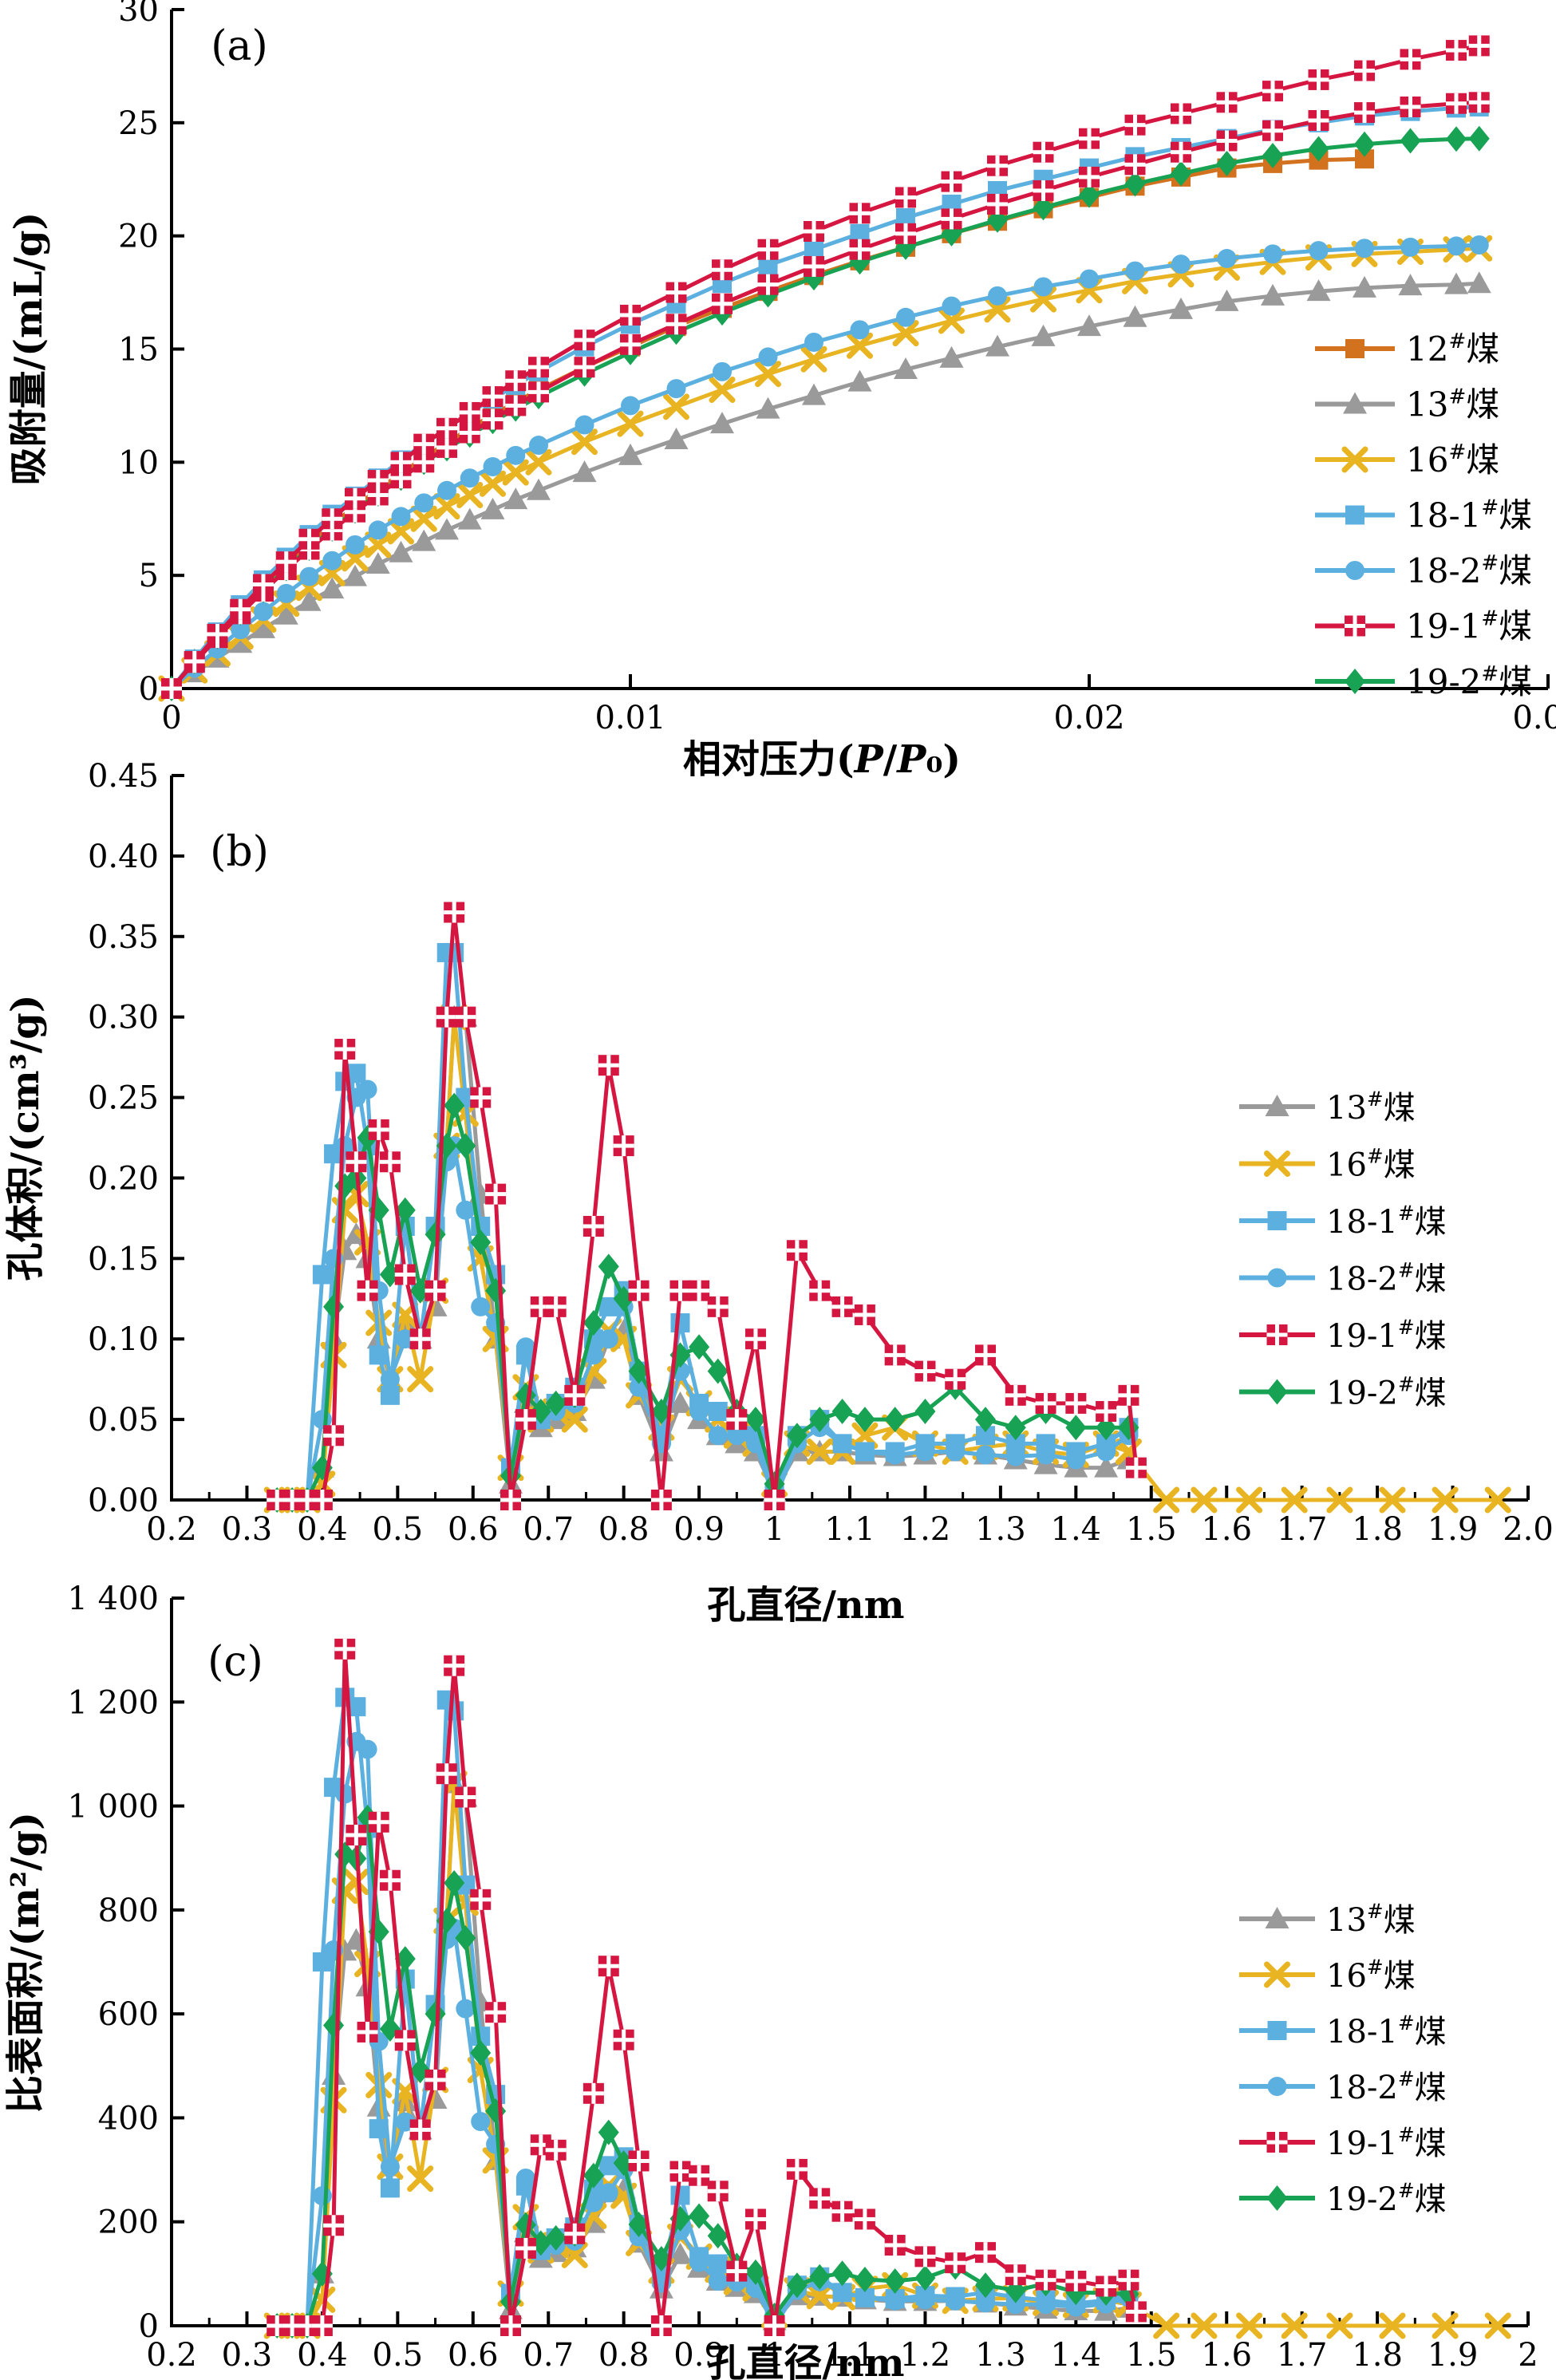 The image size is (1556, 2380). I want to click on chart-c-xtick-label: 1.2, so click(925, 2355).